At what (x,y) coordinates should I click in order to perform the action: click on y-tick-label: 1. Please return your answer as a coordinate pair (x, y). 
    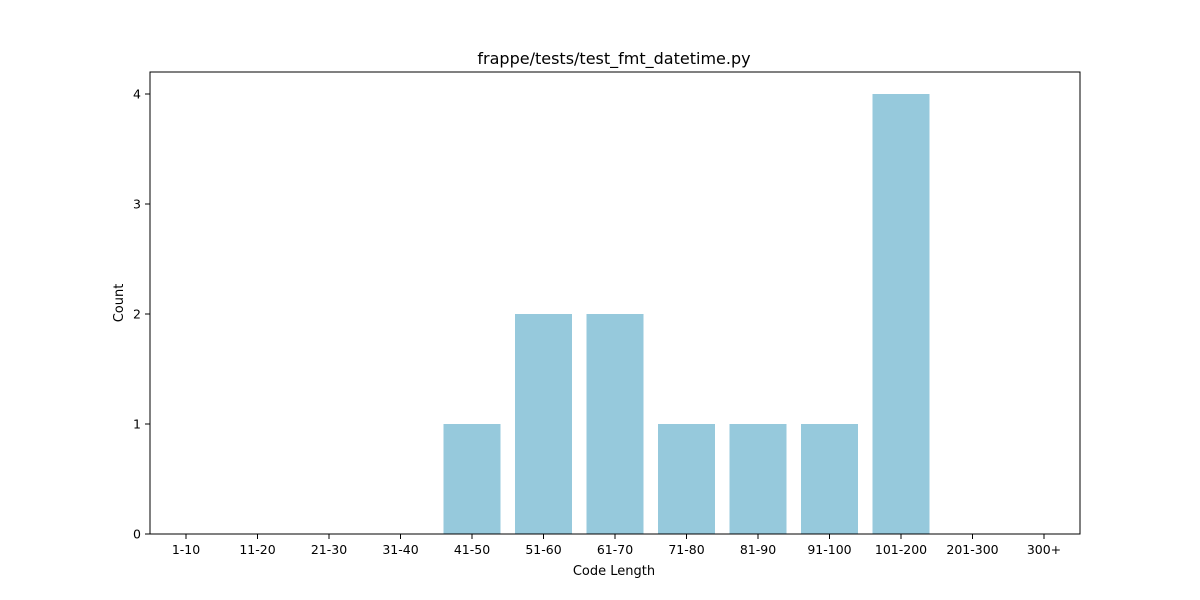
    Looking at the image, I should click on (137, 424).